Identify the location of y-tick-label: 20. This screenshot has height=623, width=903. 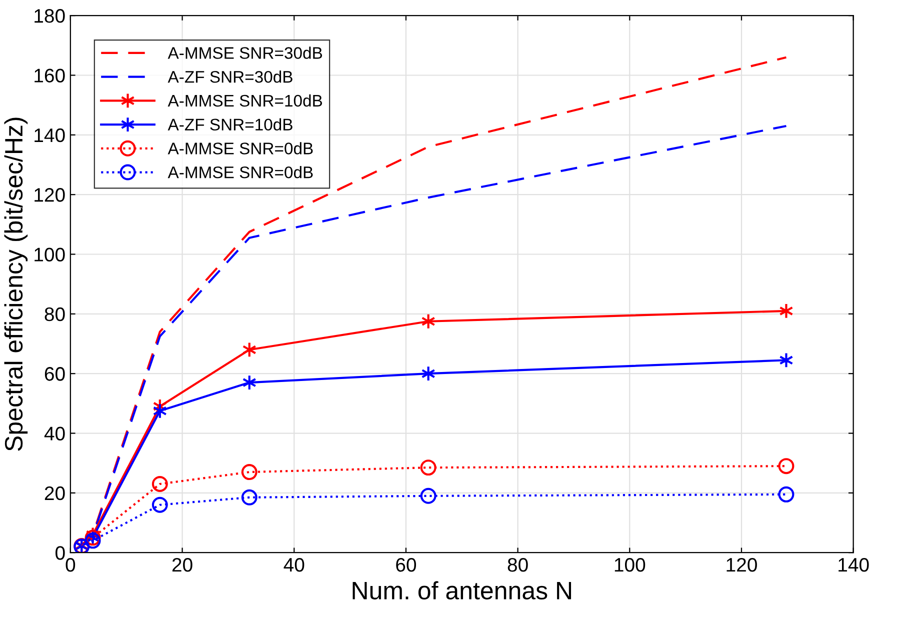
(54, 493).